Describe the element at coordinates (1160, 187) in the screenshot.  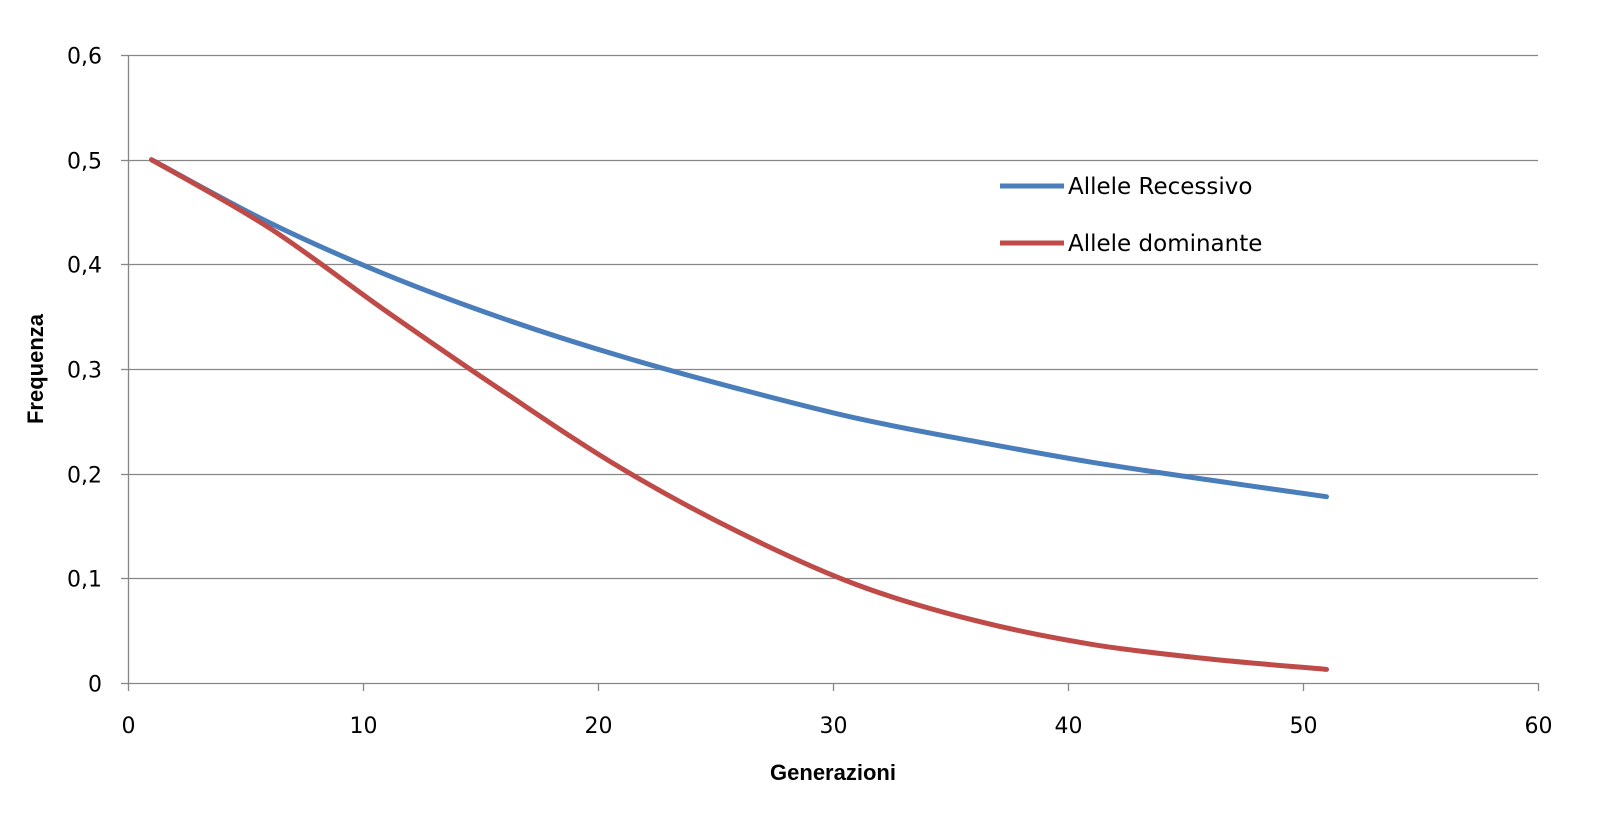
I see `legend-label-allele-recessivo: Allele Recessivo` at that location.